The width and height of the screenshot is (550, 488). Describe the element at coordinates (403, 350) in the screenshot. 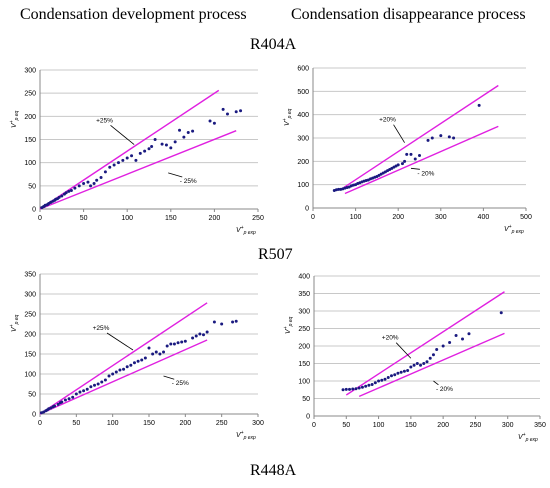

I see `annotation-leader` at that location.